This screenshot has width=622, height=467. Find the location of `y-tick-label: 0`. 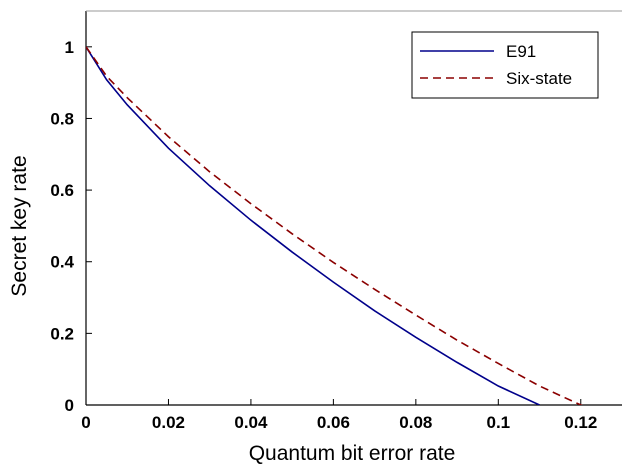

y-tick-label: 0 is located at coordinates (69, 405).